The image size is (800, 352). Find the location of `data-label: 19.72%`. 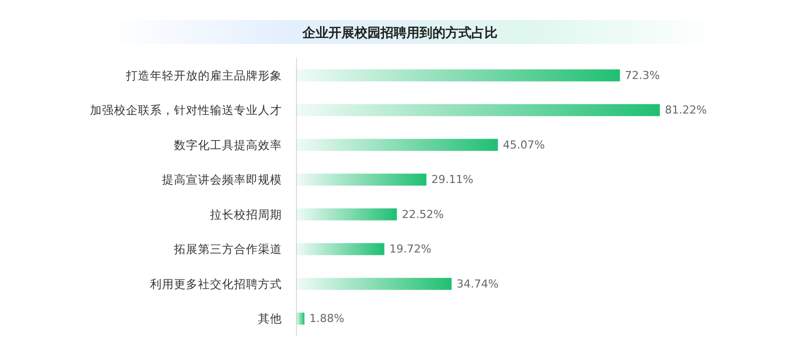

data-label: 19.72% is located at coordinates (410, 249).